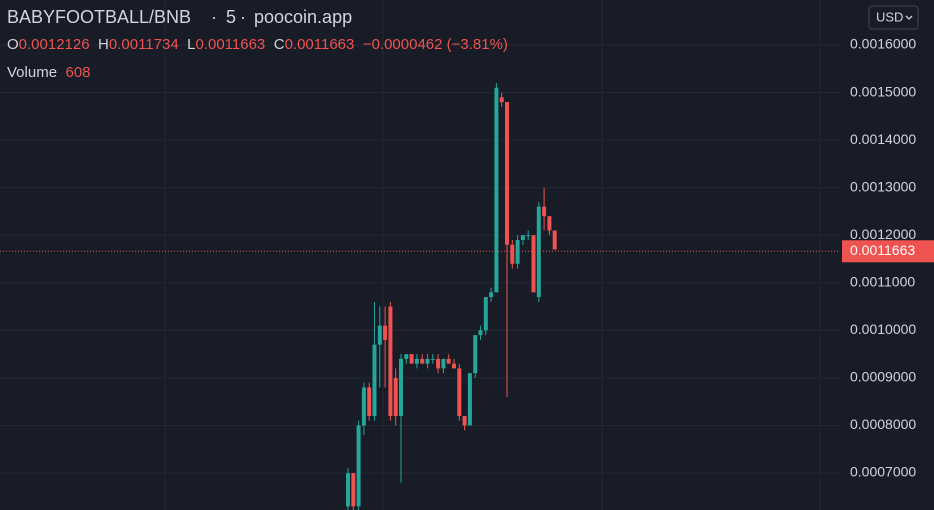 The height and width of the screenshot is (510, 934). I want to click on currency-button-frame, so click(893, 17).